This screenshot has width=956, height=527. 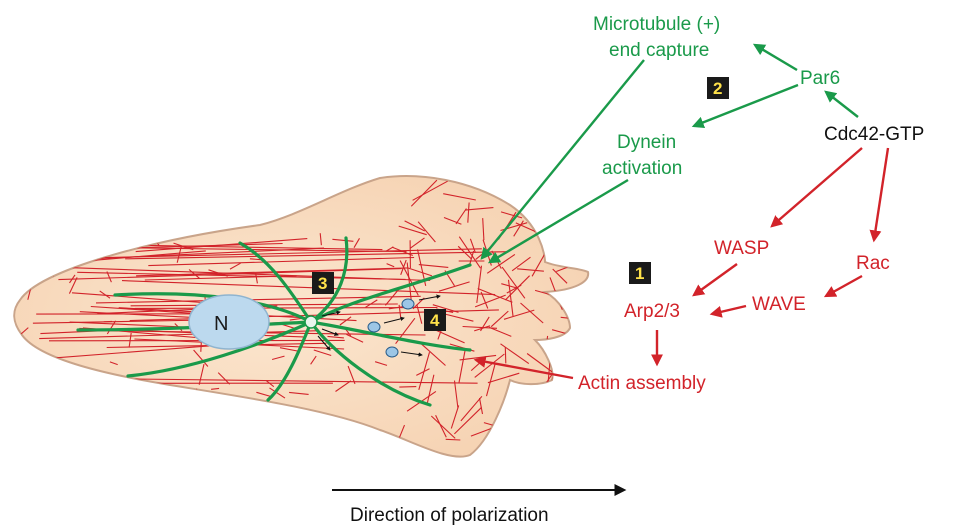 What do you see at coordinates (656, 24) in the screenshot?
I see `label-microtubule-line1: Microtubule (+)` at bounding box center [656, 24].